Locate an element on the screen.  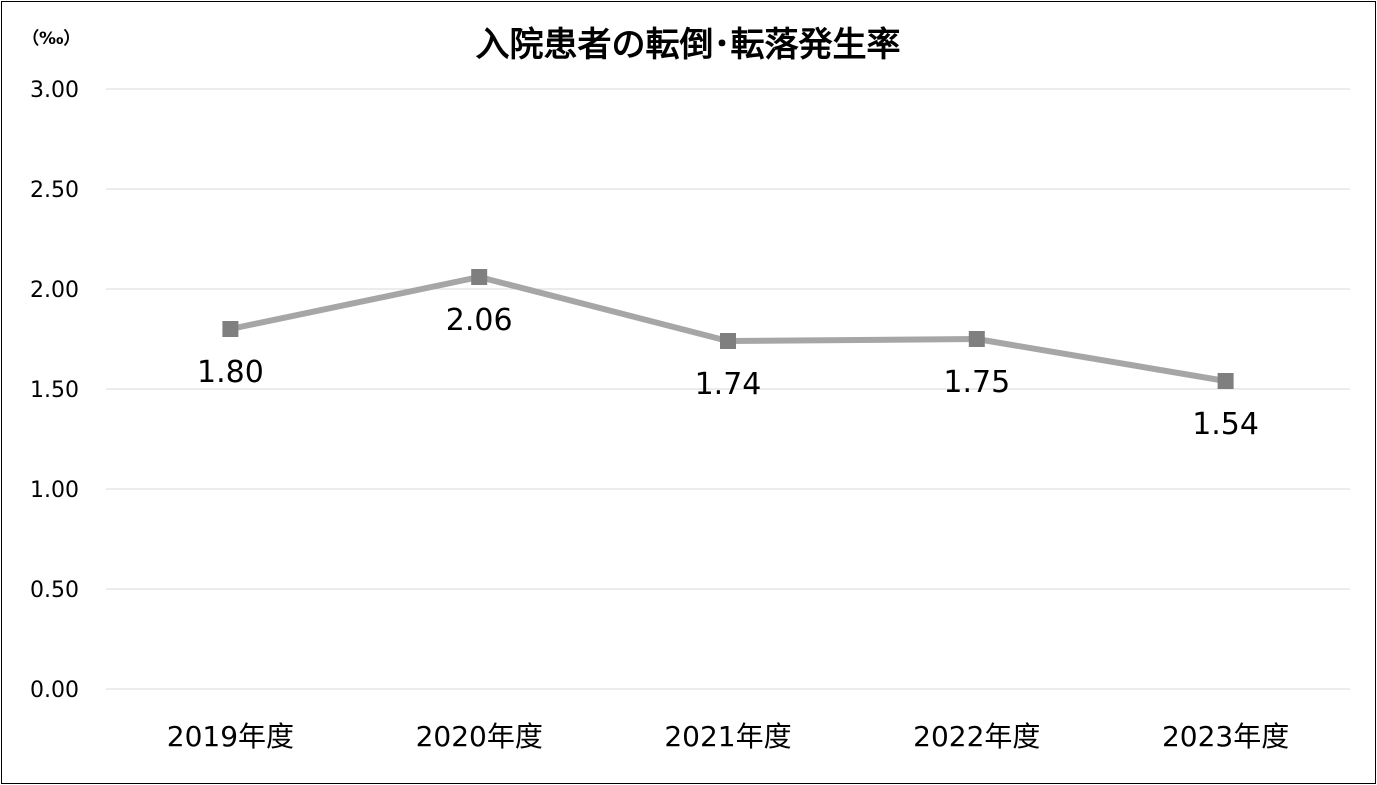
data-labels: 1.80 2.06 1.74 1.75 1.54 is located at coordinates (728, 372).